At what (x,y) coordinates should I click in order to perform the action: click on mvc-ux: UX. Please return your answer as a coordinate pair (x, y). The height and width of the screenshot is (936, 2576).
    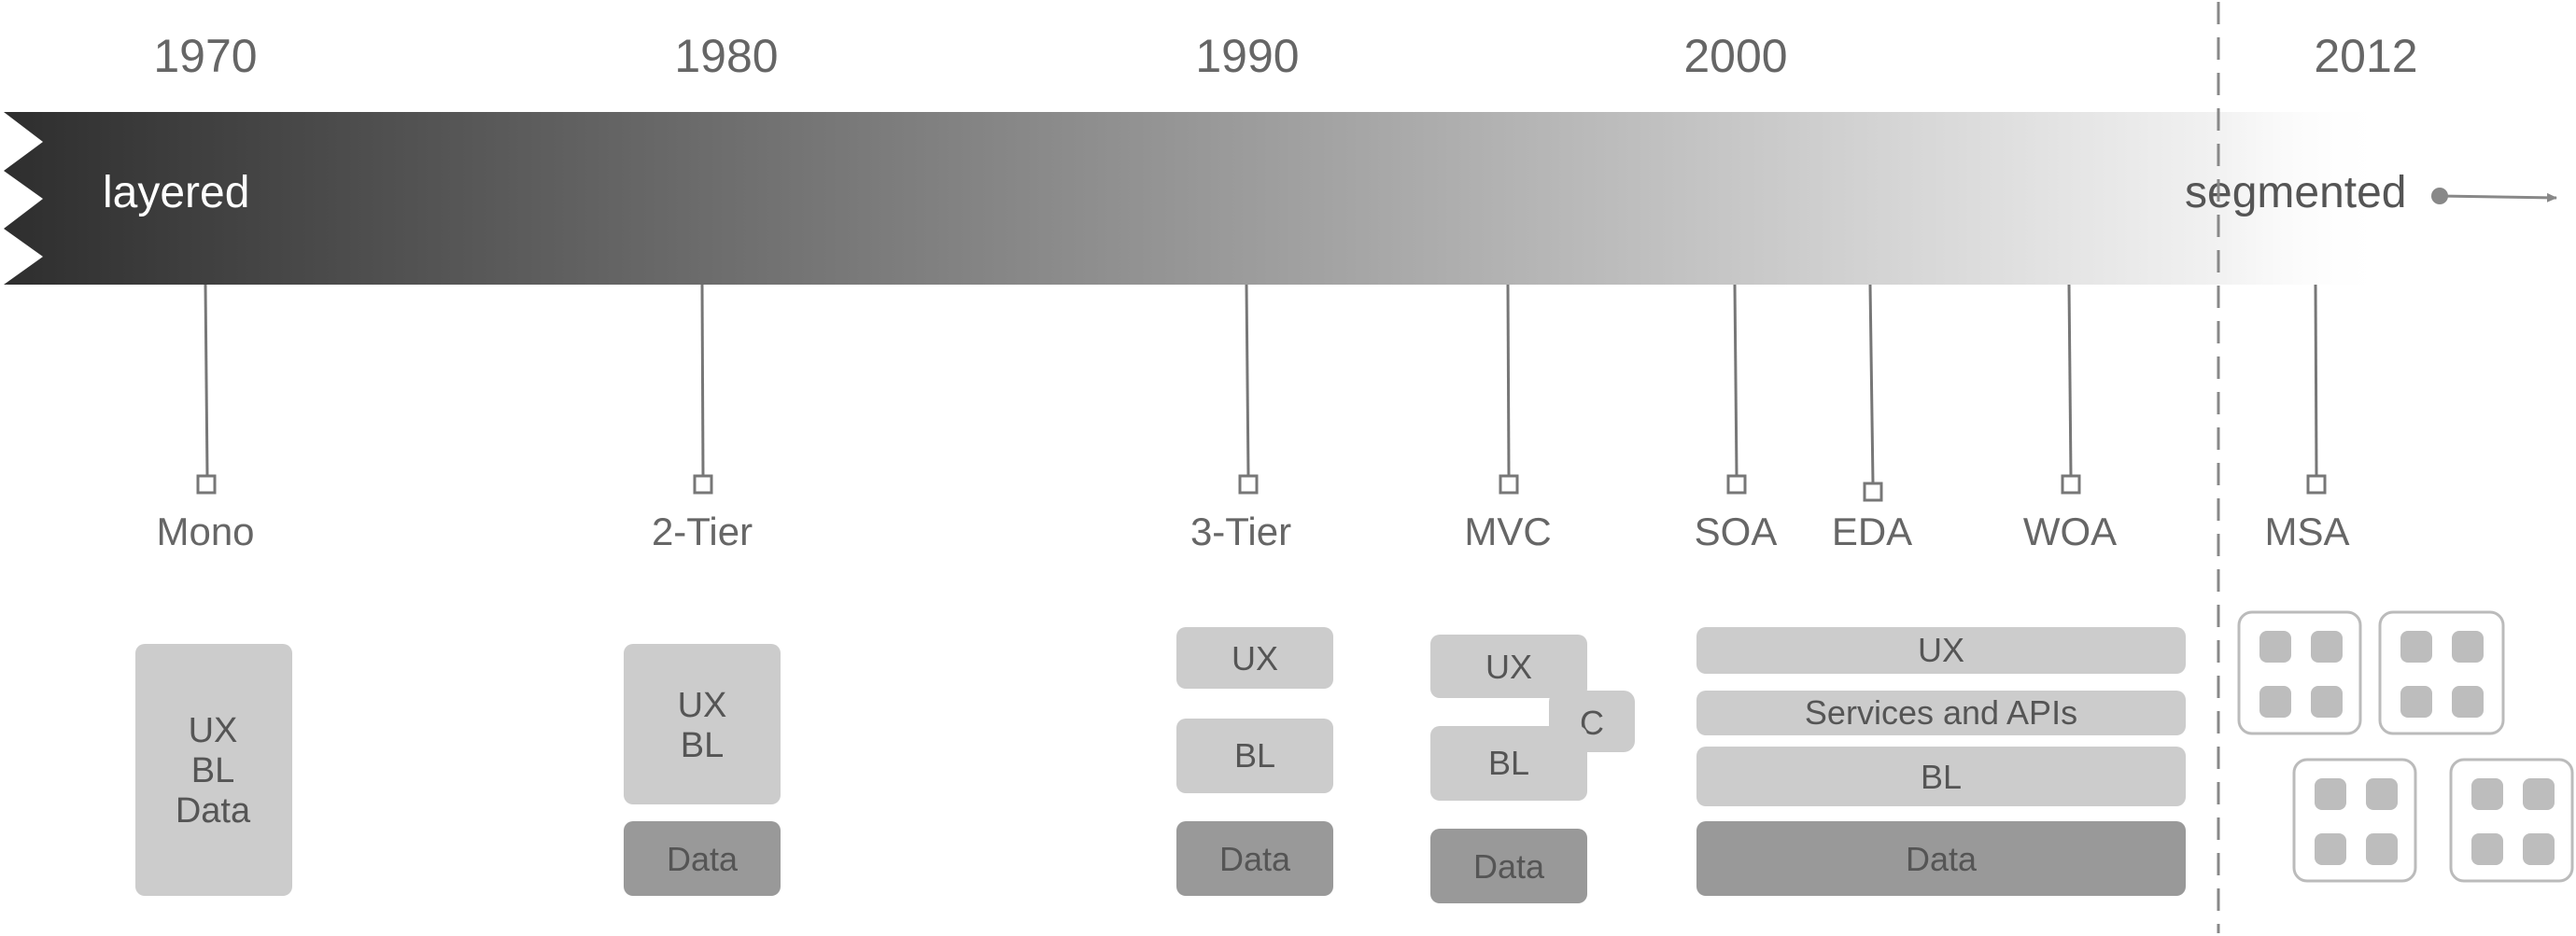
    Looking at the image, I should click on (1509, 667).